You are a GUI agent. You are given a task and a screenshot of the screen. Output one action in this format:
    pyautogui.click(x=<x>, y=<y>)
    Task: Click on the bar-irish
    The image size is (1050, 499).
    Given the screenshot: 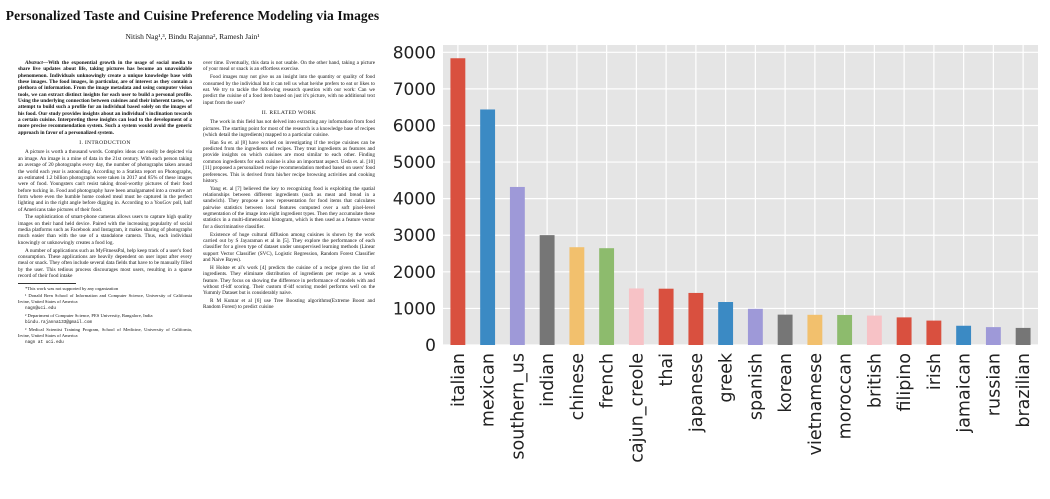 What is the action you would take?
    pyautogui.click(x=934, y=332)
    